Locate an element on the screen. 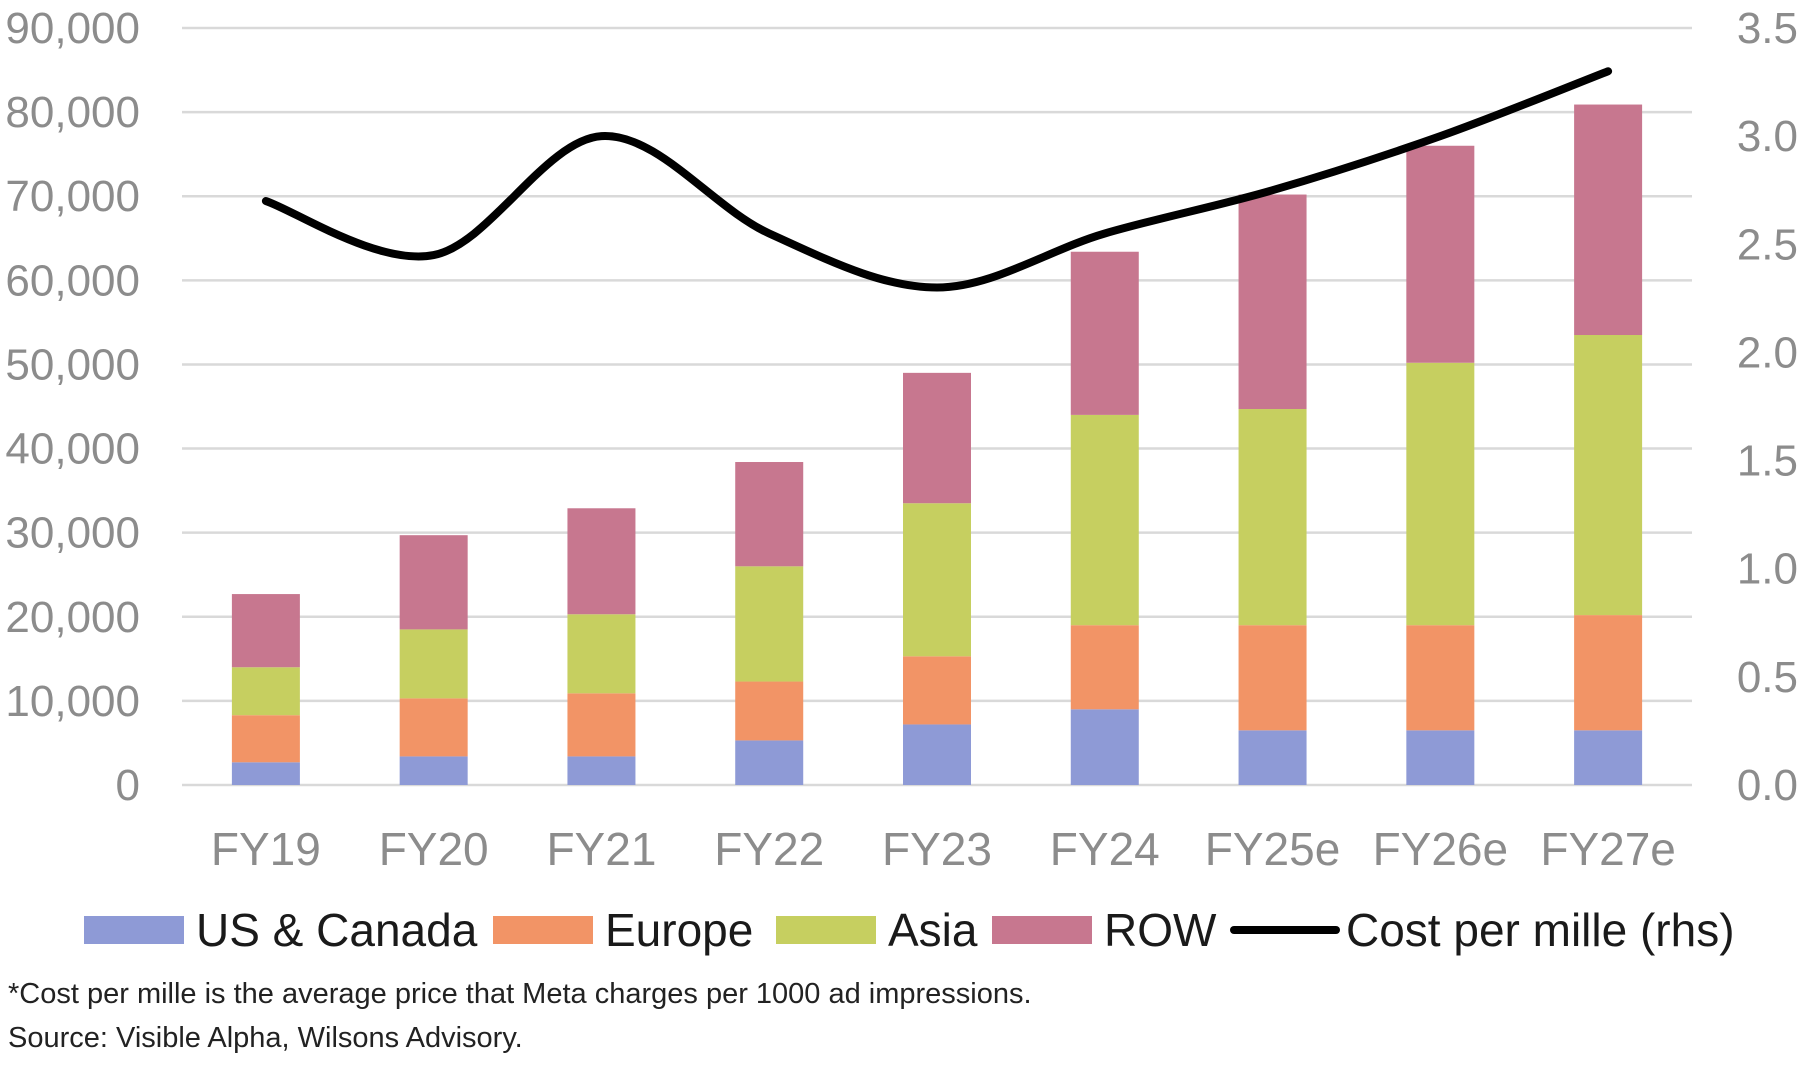 Image resolution: width=1800 pixels, height=1087 pixels. x-tick-label: FY23 is located at coordinates (937, 849).